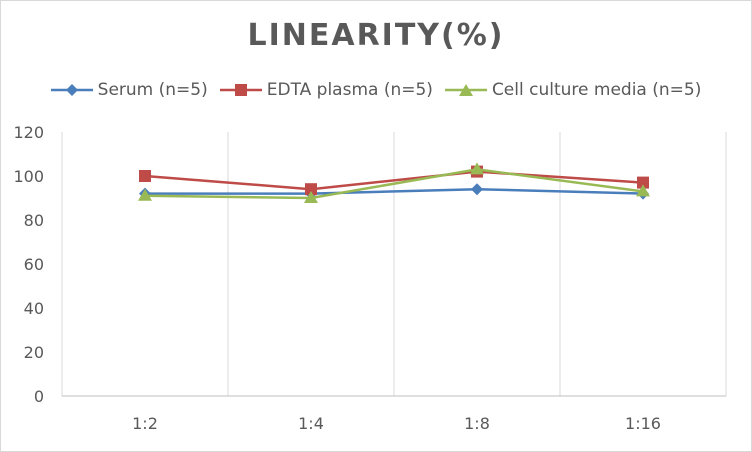  I want to click on legend-label-cell-culture: Cell culture media (n=5), so click(596, 90).